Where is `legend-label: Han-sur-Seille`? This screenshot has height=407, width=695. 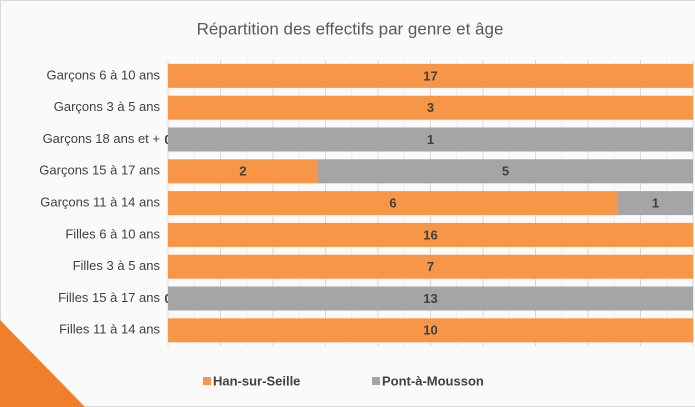 legend-label: Han-sur-Seille is located at coordinates (256, 380).